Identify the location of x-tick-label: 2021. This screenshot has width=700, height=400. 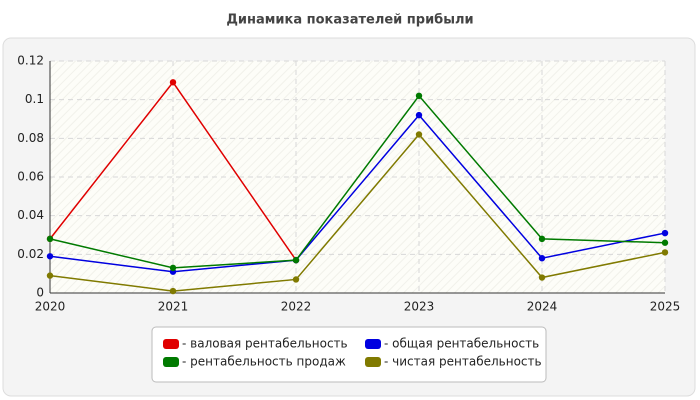
(173, 307).